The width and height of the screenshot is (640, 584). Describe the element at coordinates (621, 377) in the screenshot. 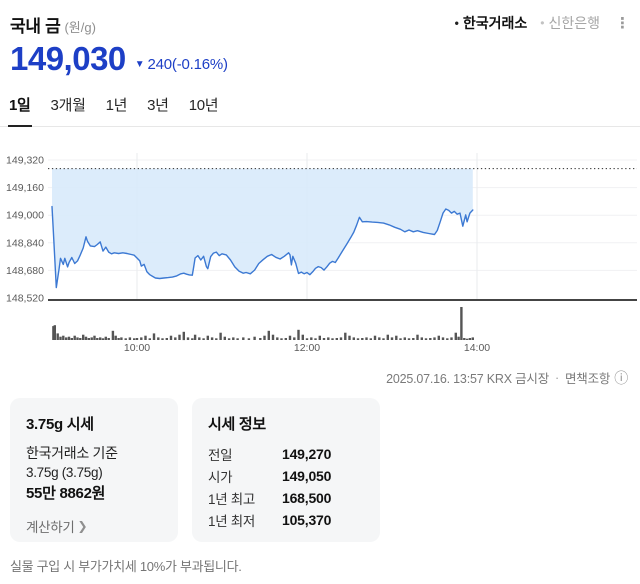

I see `info-icon: ⓘ` at that location.